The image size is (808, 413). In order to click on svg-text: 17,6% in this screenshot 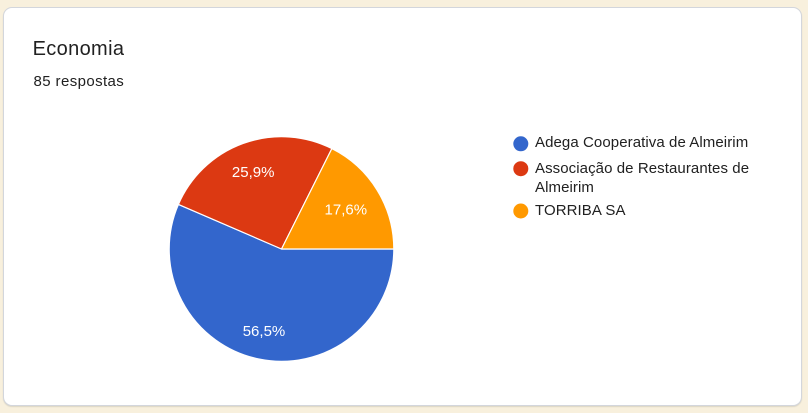, I will do `click(346, 209)`.